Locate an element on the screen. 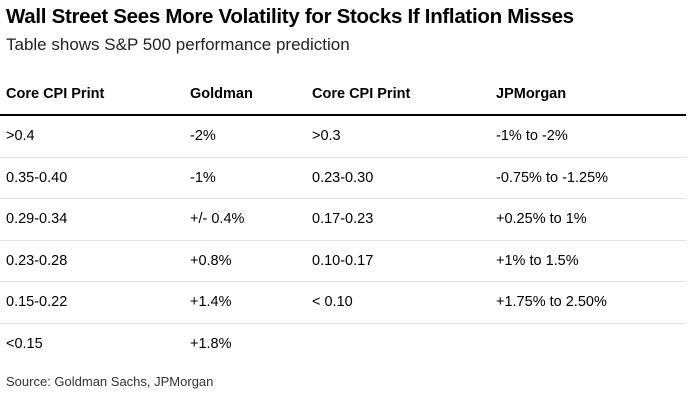 The height and width of the screenshot is (404, 690). table-row: 0.15-0.22 +1.4% < 0.10 +1.75% to 2.50% is located at coordinates (343, 302).